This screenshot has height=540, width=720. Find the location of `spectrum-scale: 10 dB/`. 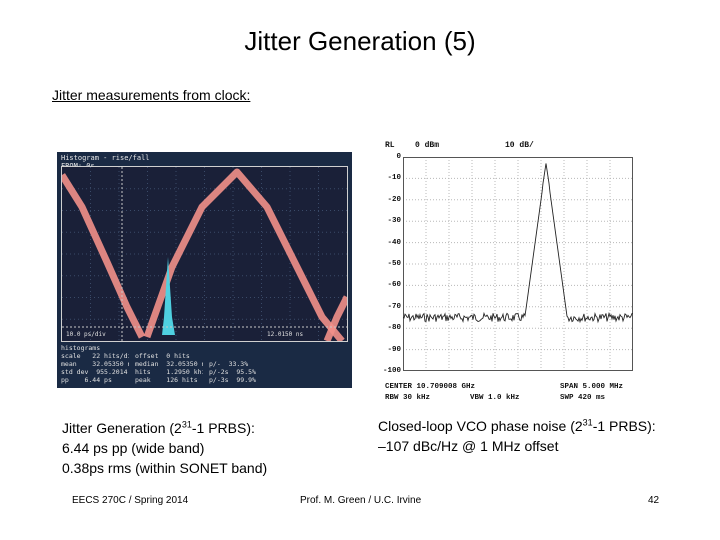

spectrum-scale: 10 dB/ is located at coordinates (519, 145).